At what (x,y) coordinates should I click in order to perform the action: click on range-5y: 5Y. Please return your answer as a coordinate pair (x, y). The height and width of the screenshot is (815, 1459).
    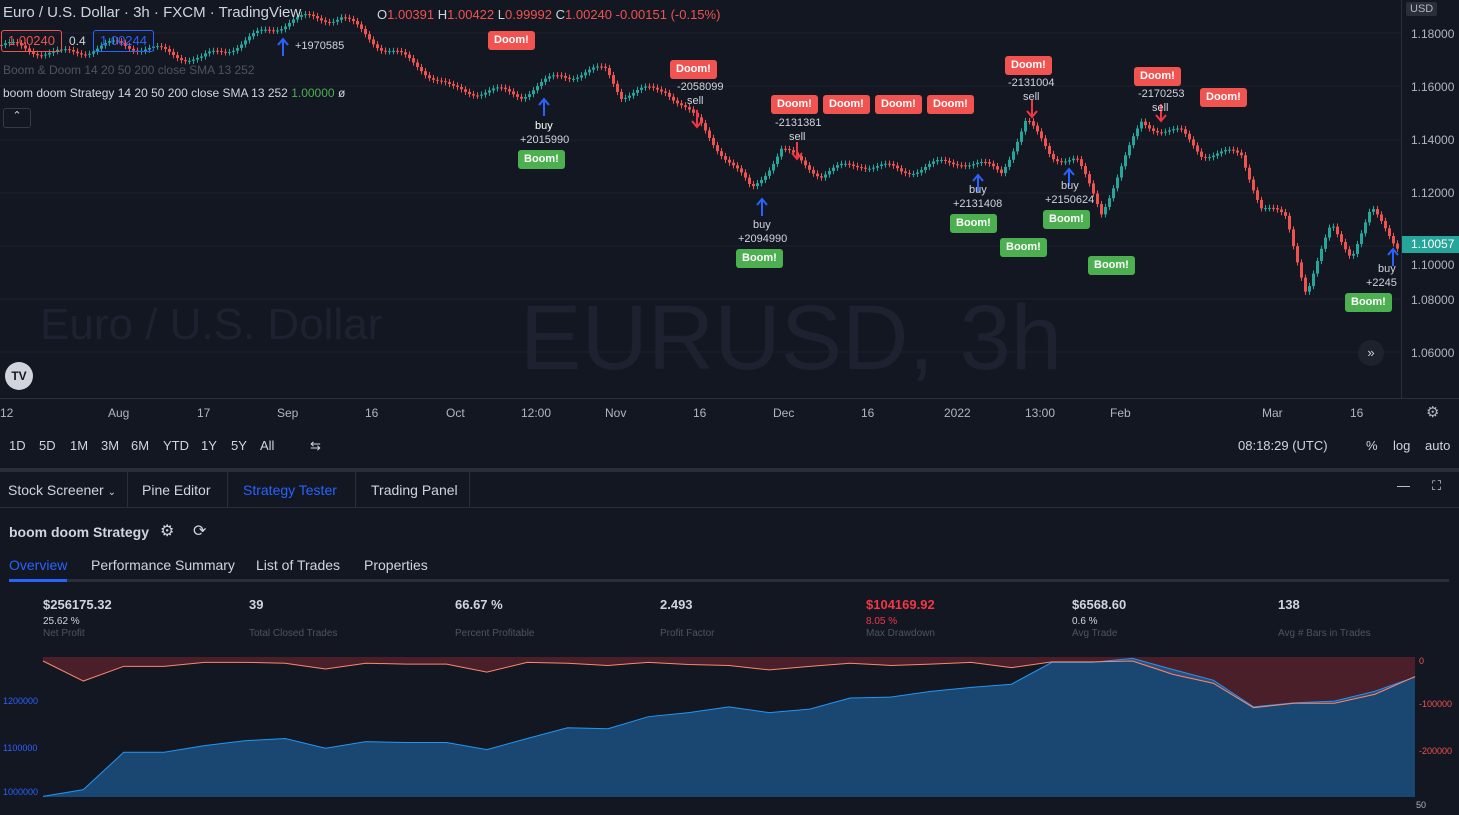
    Looking at the image, I should click on (239, 445).